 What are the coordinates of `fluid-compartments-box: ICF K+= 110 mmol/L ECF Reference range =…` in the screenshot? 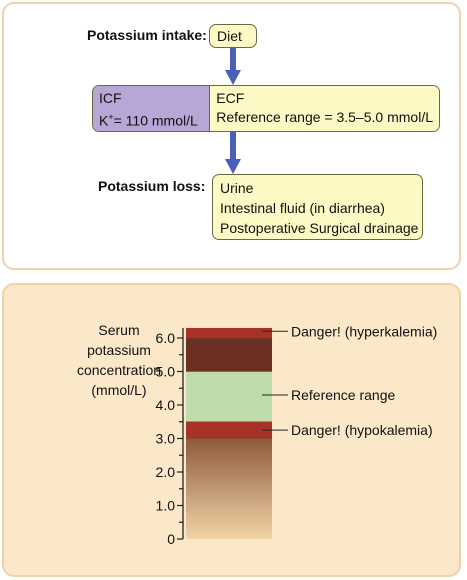 It's located at (266, 108).